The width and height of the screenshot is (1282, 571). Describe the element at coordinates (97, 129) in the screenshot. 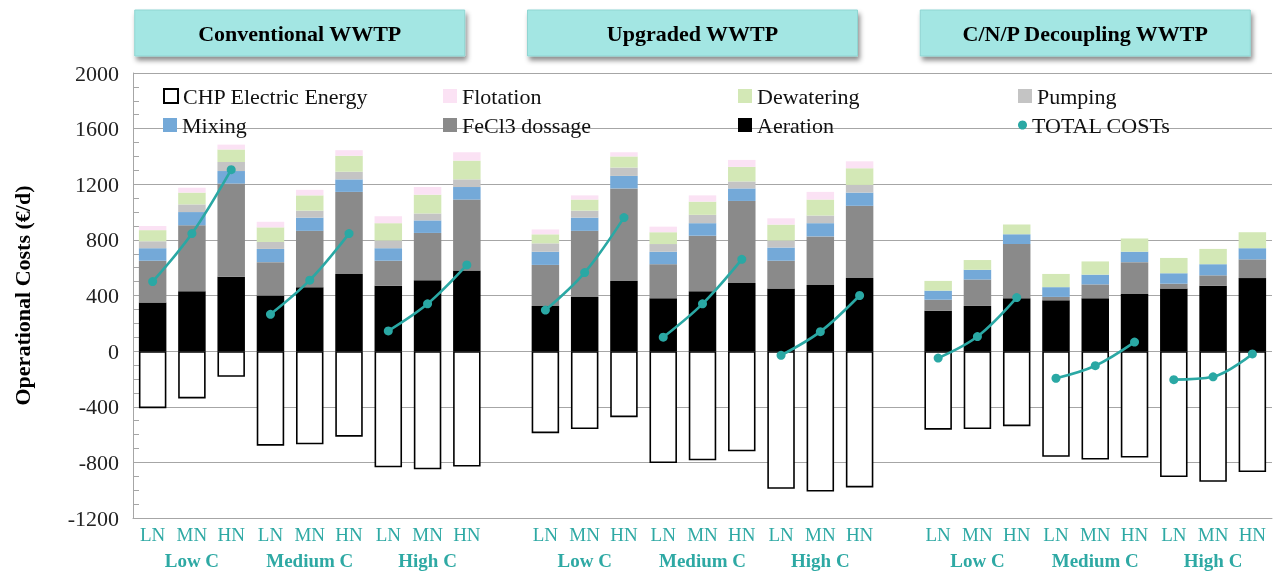

I see `y-tick-label: 1600` at that location.